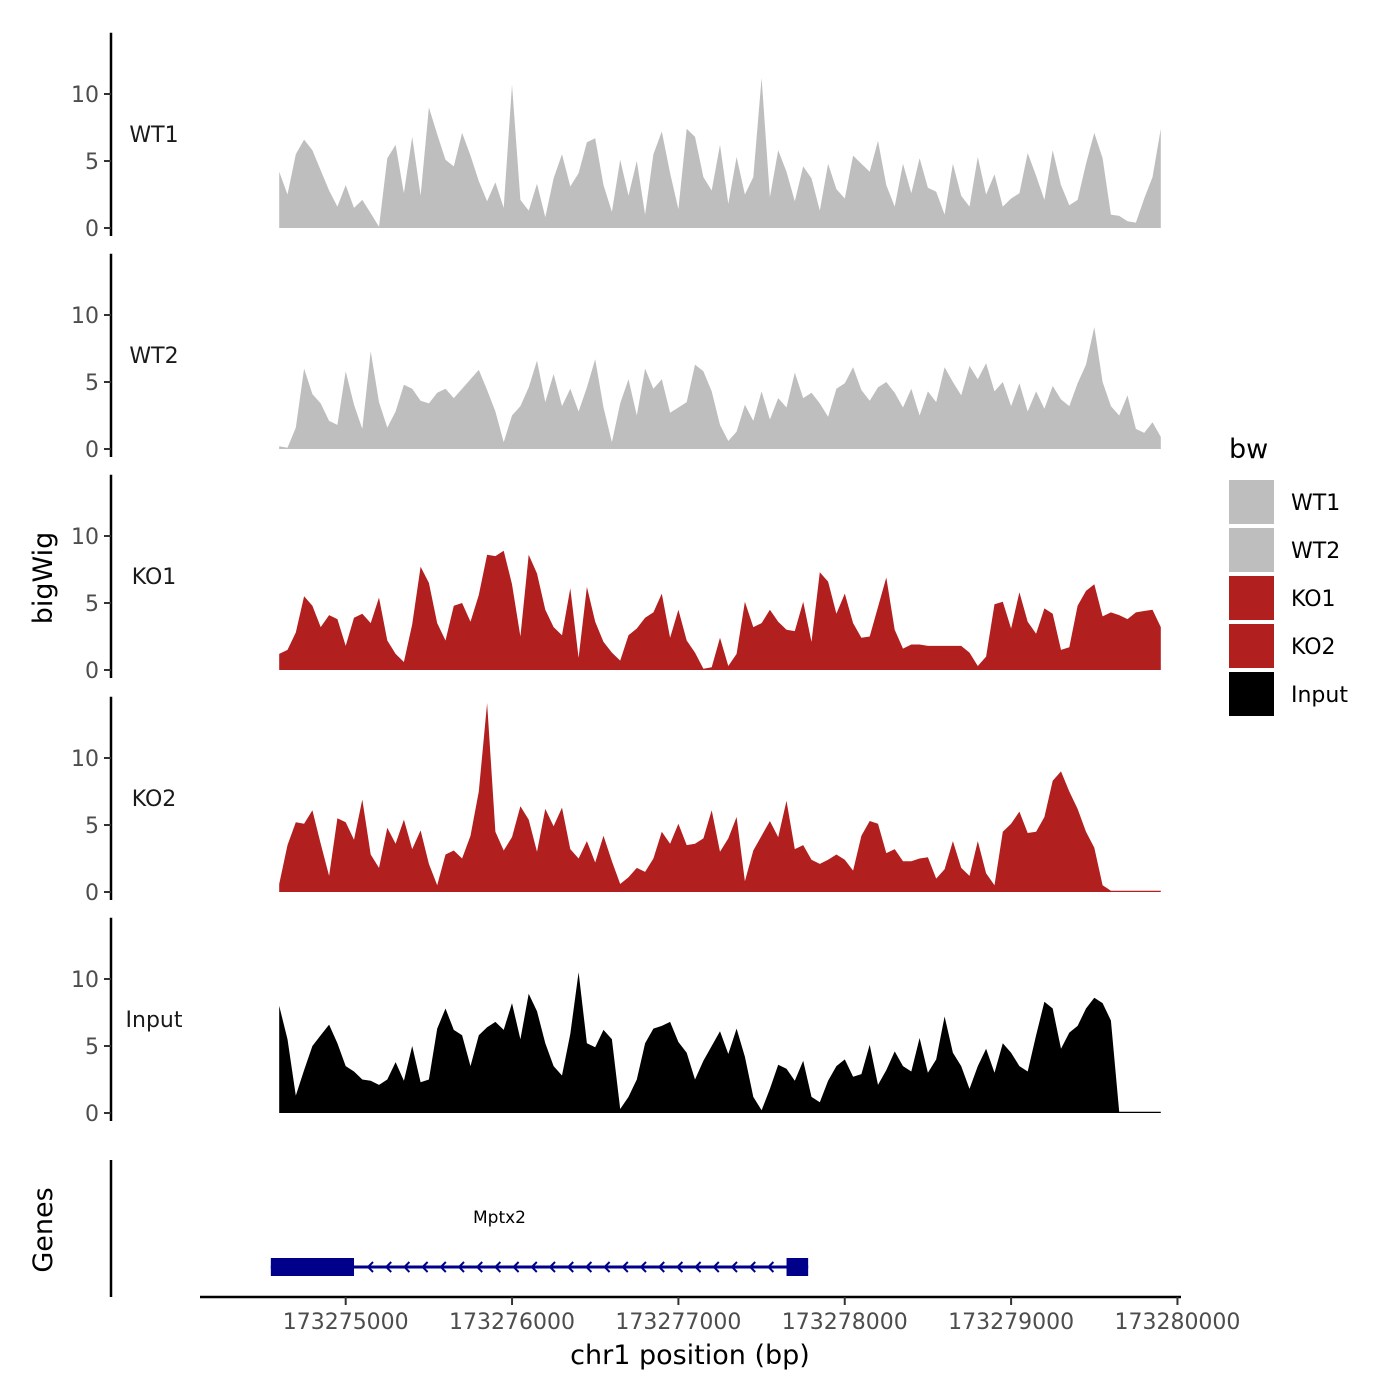 This screenshot has height=1400, width=1400. I want to click on x-tick-label: 173278000, so click(845, 1322).